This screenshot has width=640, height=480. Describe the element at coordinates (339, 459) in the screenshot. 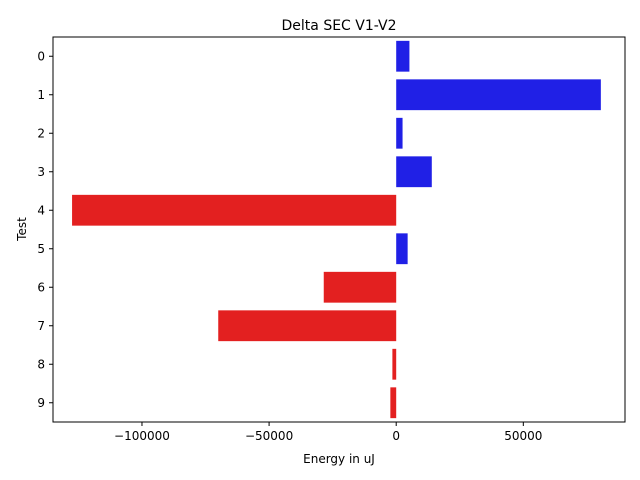

I see `x-axis-label: Energy in uJ` at that location.